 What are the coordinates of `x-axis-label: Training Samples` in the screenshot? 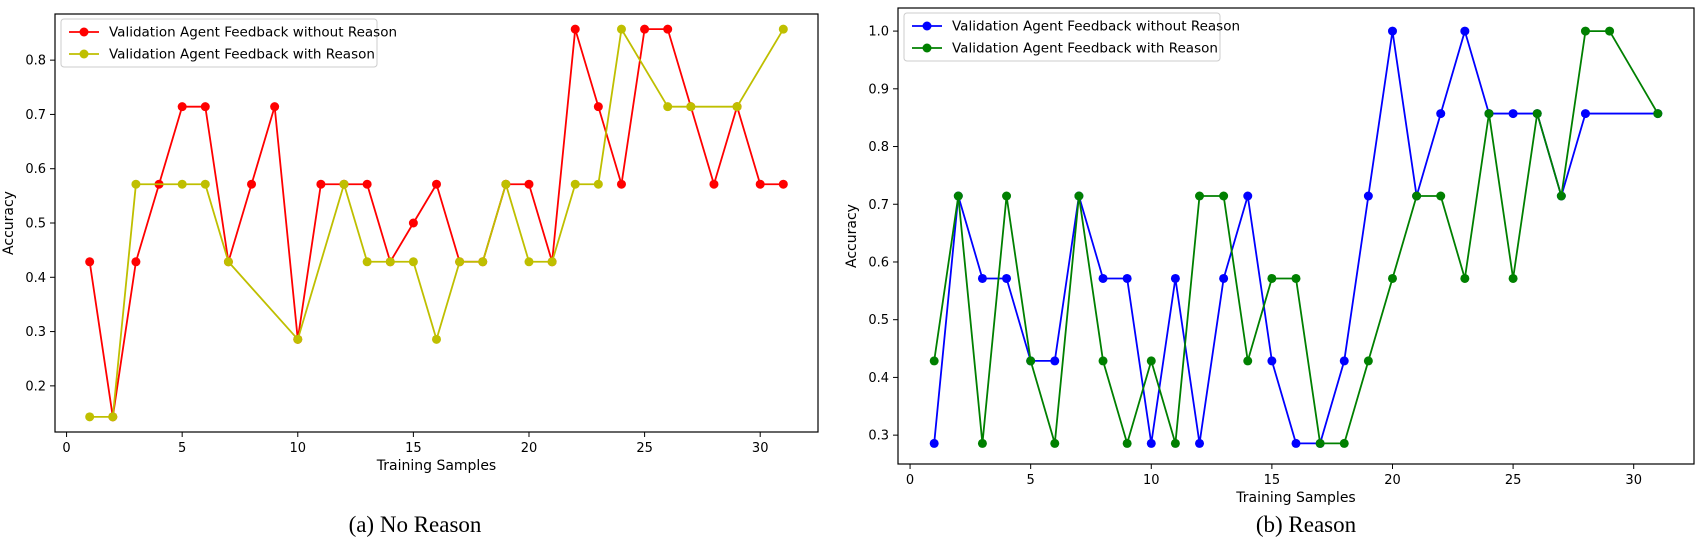 It's located at (436, 466).